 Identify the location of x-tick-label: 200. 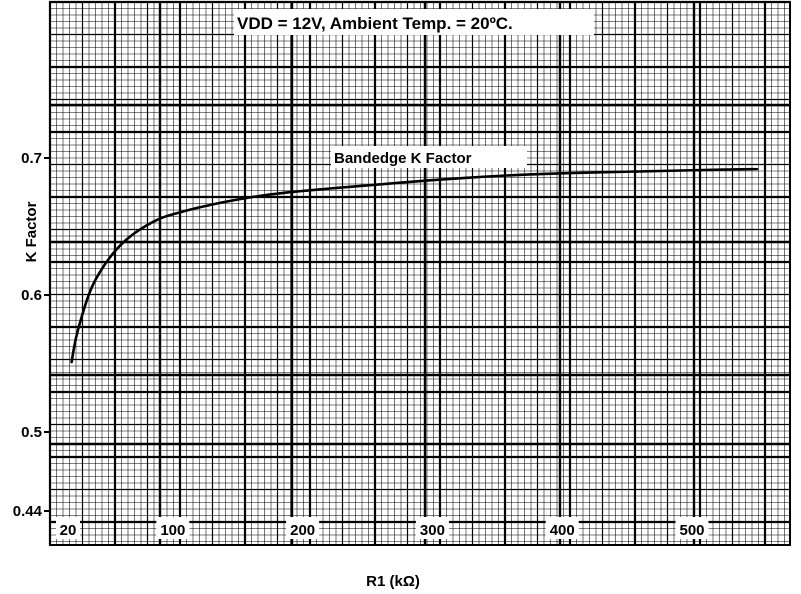
(302, 530).